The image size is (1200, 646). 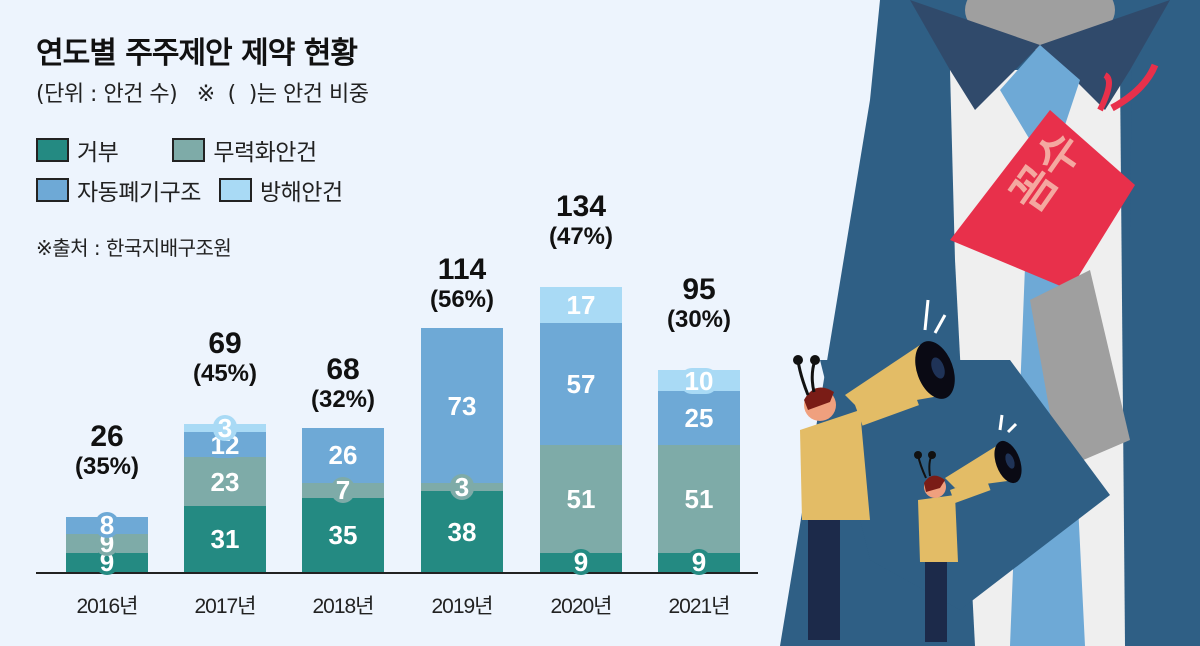 What do you see at coordinates (225, 286) in the screenshot?
I see `bar-2017년: 31 23 12 3` at bounding box center [225, 286].